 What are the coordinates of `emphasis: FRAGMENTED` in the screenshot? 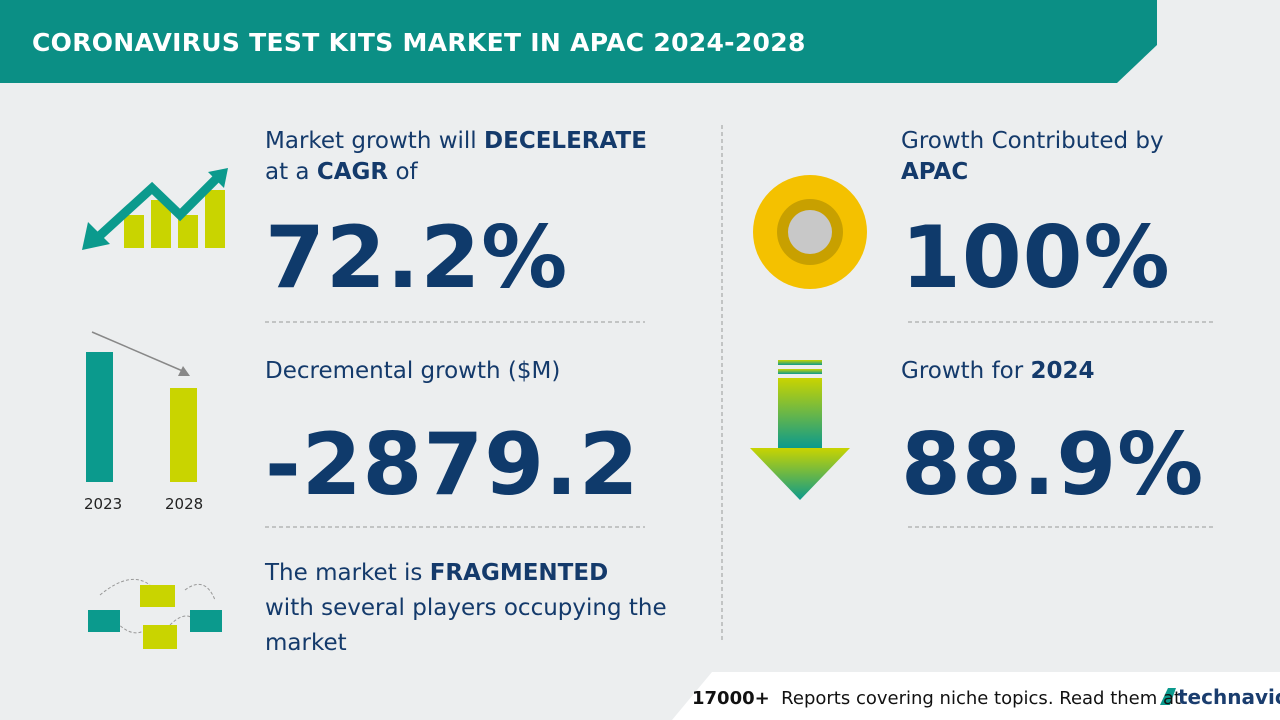 It's located at (519, 573).